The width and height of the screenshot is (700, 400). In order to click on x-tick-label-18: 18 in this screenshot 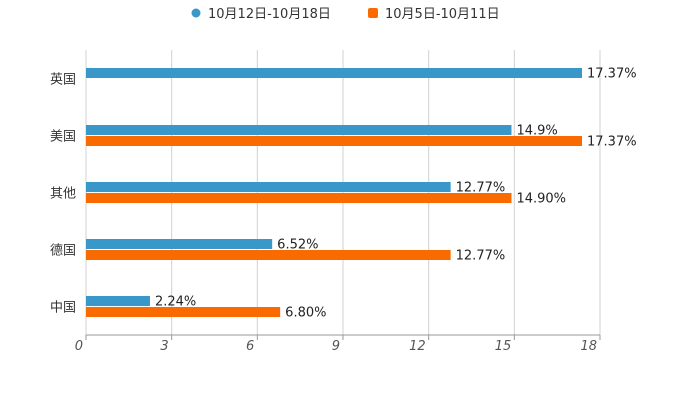, I will do `click(588, 346)`.